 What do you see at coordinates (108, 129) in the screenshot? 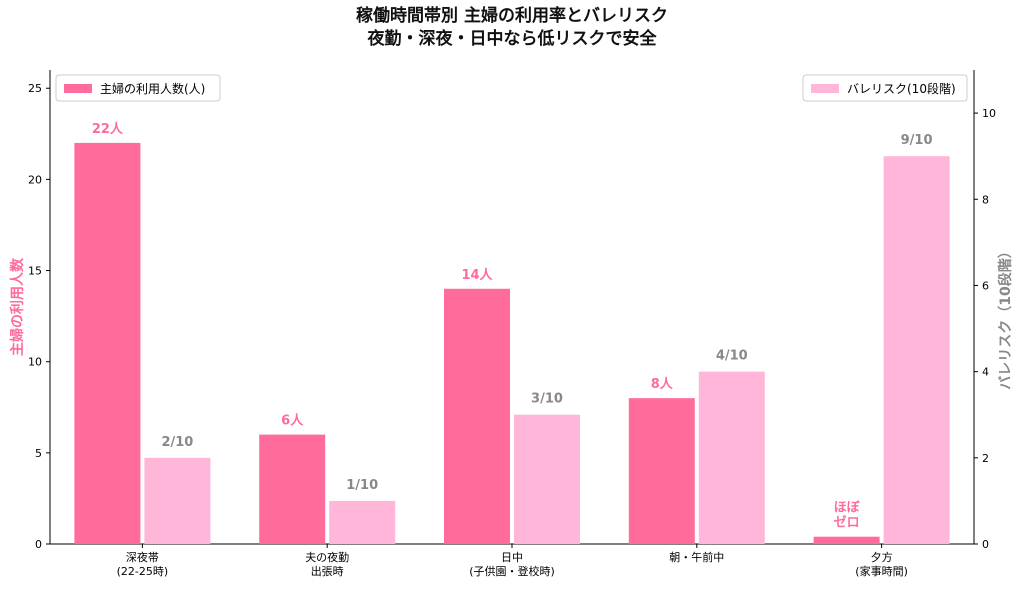
I see `data-label-count: 22人` at bounding box center [108, 129].